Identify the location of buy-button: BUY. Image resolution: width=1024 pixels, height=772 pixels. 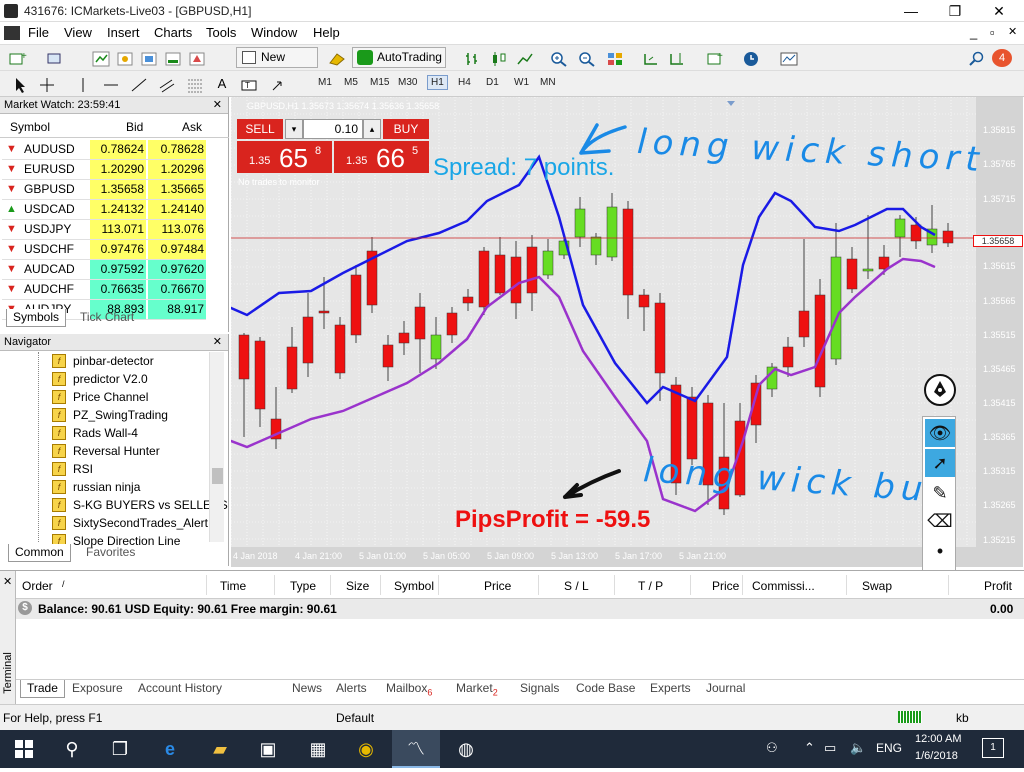
(406, 129).